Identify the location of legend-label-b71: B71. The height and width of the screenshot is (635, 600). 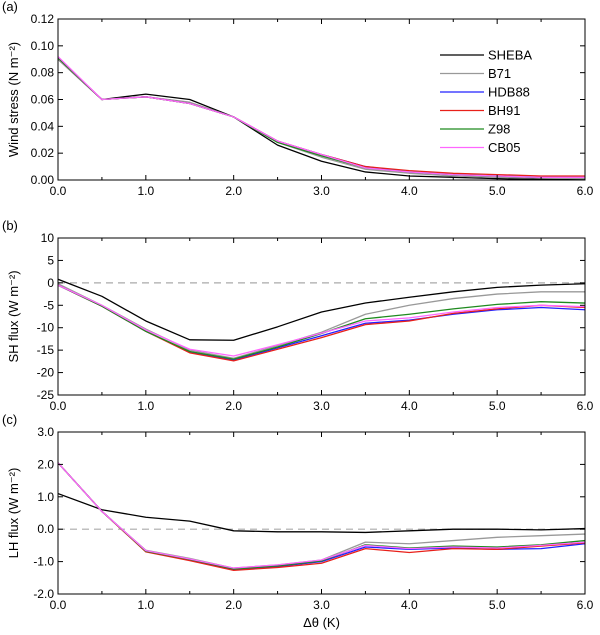
(499, 73).